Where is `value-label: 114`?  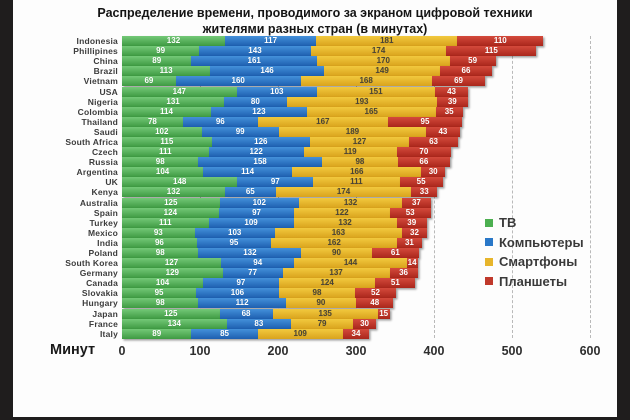
value-label: 114 is located at coordinates (248, 172).